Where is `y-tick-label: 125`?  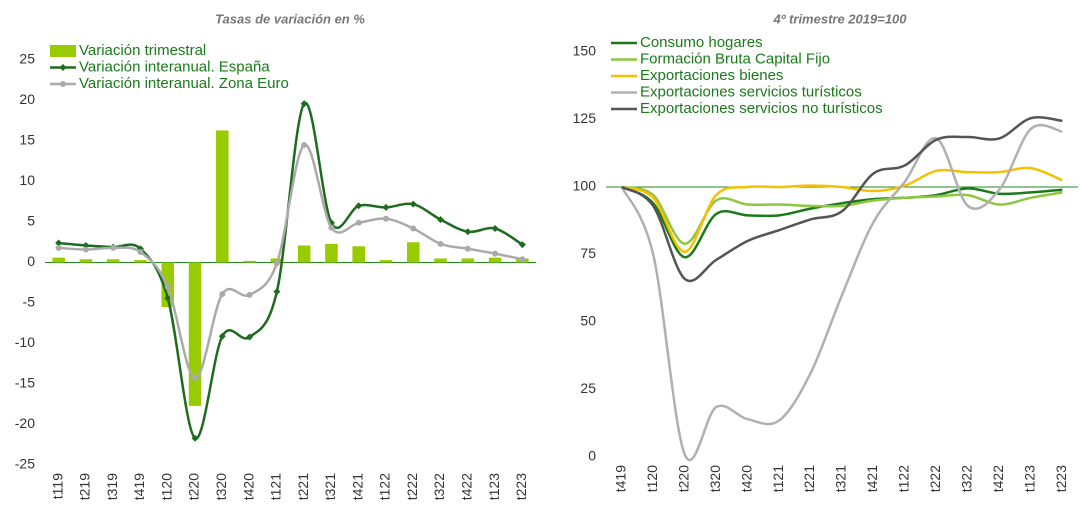 y-tick-label: 125 is located at coordinates (585, 118).